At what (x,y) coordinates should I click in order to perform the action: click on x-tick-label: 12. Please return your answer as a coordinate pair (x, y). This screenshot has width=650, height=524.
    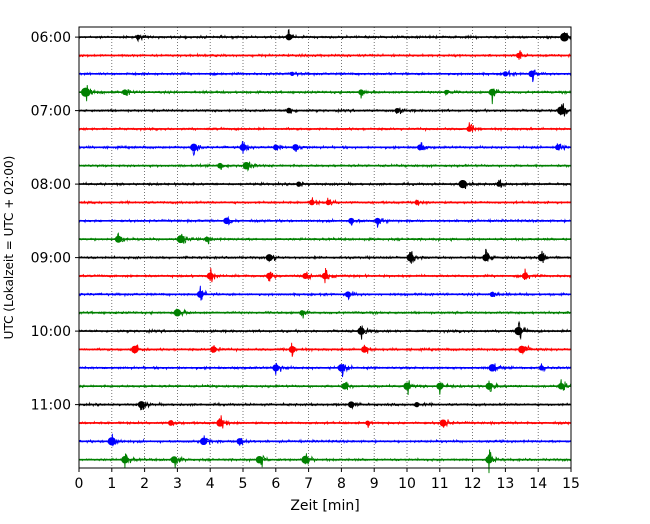
    Looking at the image, I should click on (473, 484).